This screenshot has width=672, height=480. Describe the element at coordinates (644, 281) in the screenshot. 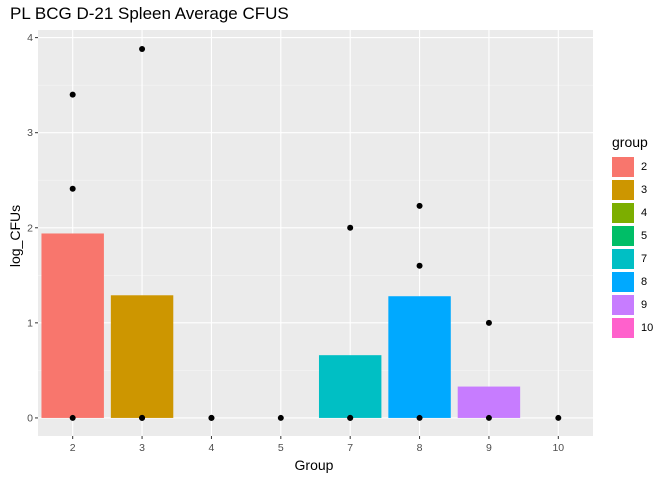

I see `legend-label: 8` at that location.